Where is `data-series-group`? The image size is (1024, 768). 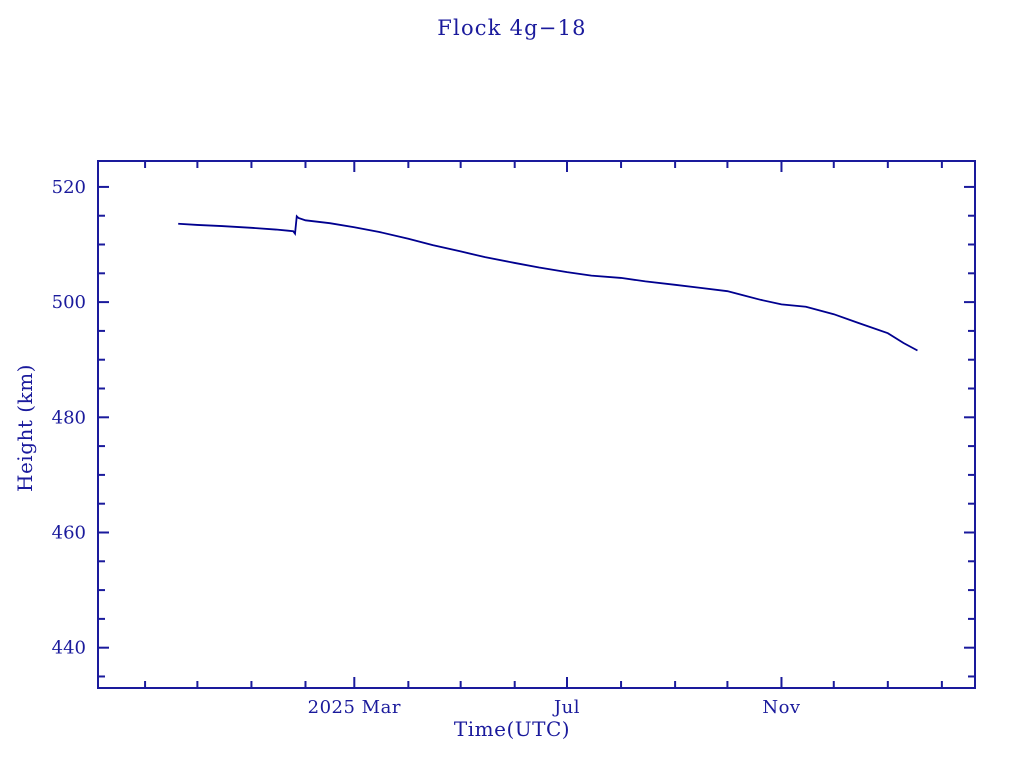
data-series-group is located at coordinates (548, 283).